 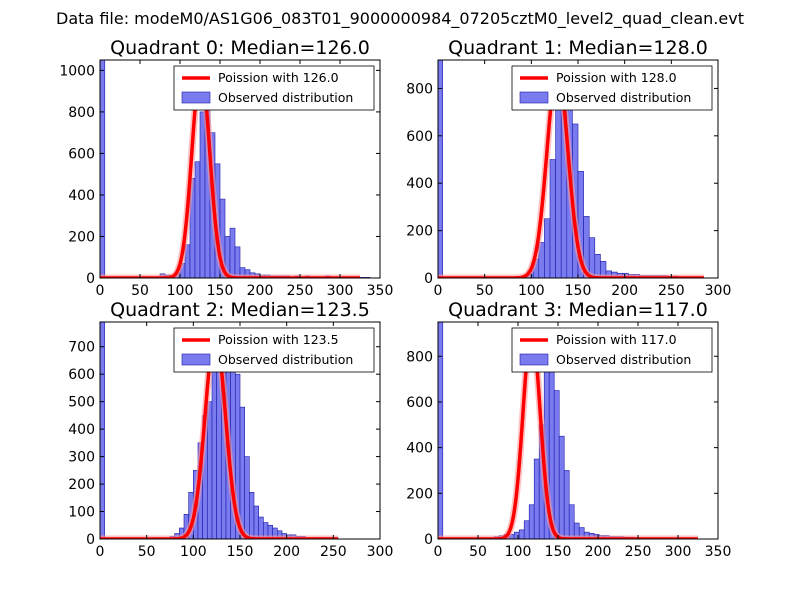 What do you see at coordinates (274, 350) in the screenshot?
I see `legend: Poission with 123.5 Observed distribution` at bounding box center [274, 350].